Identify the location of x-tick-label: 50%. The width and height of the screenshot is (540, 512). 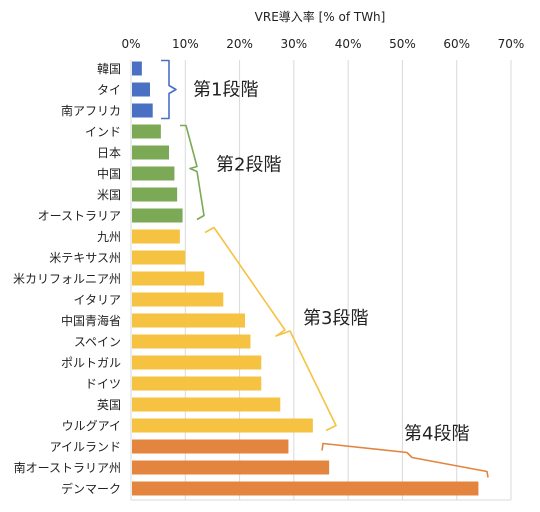
(402, 44).